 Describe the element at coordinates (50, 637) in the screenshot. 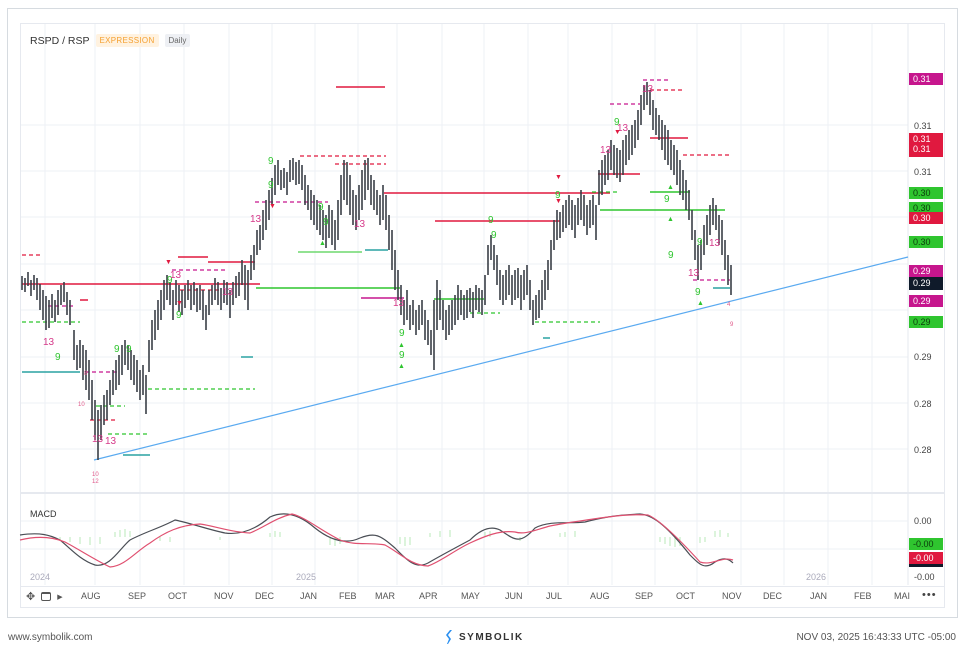

I see `website-link: www.symbolik.com` at that location.